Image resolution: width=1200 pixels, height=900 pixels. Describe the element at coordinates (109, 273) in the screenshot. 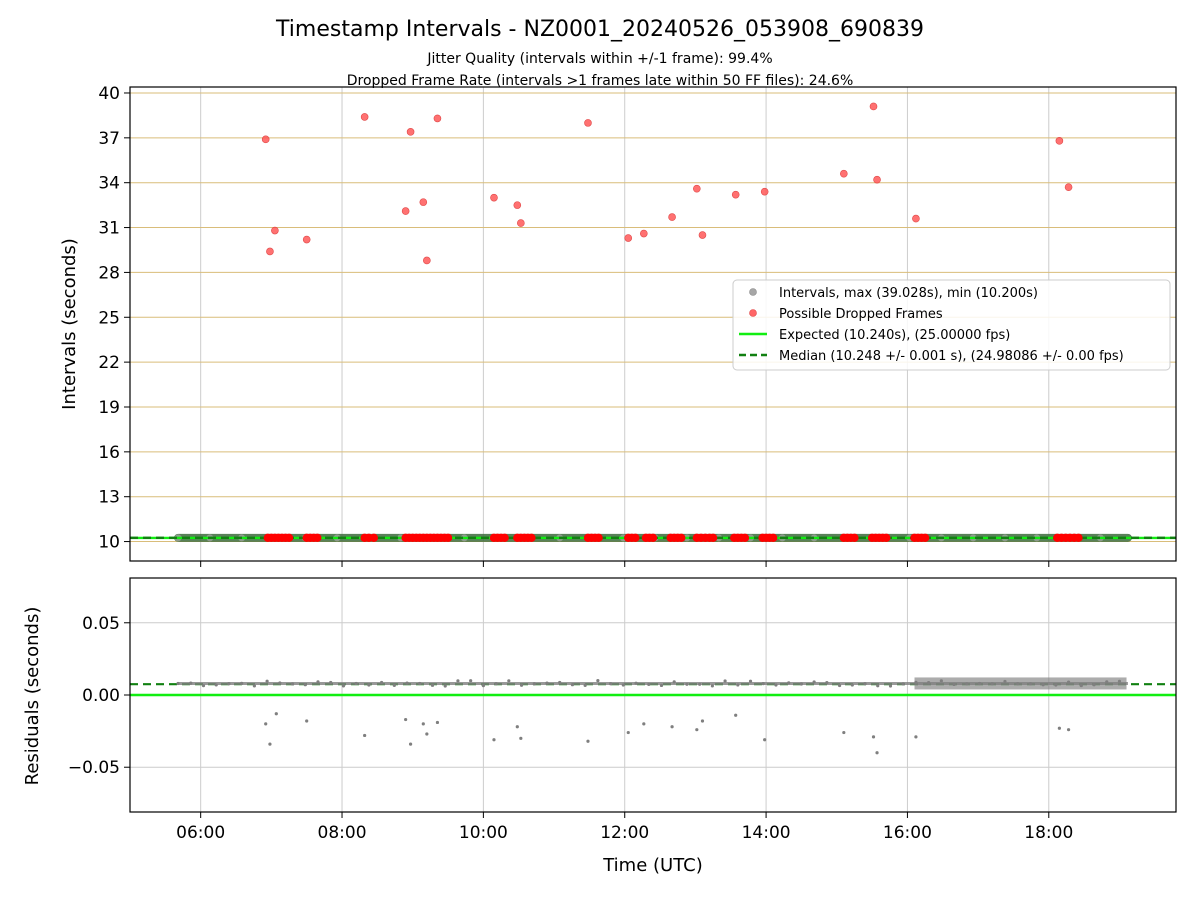

I see `intervals-y-tick-label: 28` at that location.